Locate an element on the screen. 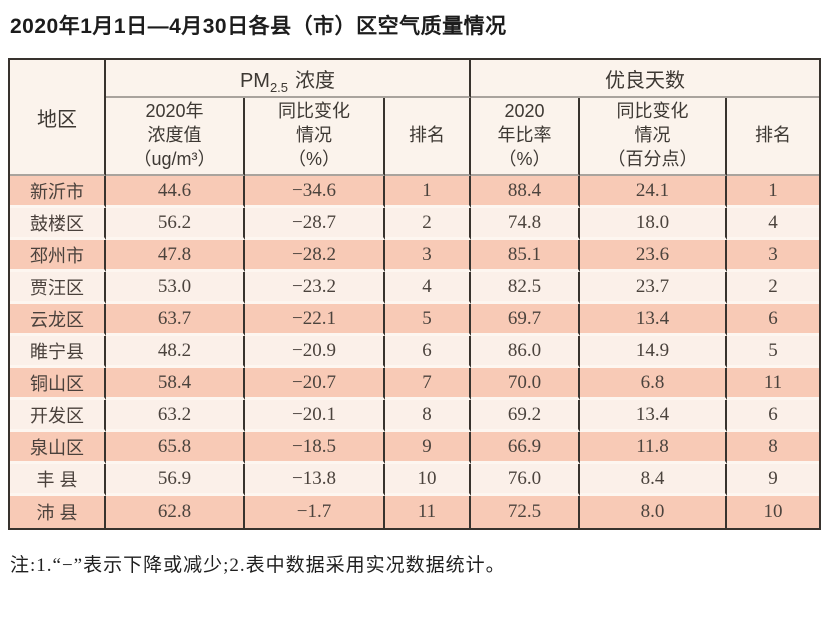 Image resolution: width=825 pixels, height=620 pixels. pm-value-cell: 63.2 is located at coordinates (175, 416).